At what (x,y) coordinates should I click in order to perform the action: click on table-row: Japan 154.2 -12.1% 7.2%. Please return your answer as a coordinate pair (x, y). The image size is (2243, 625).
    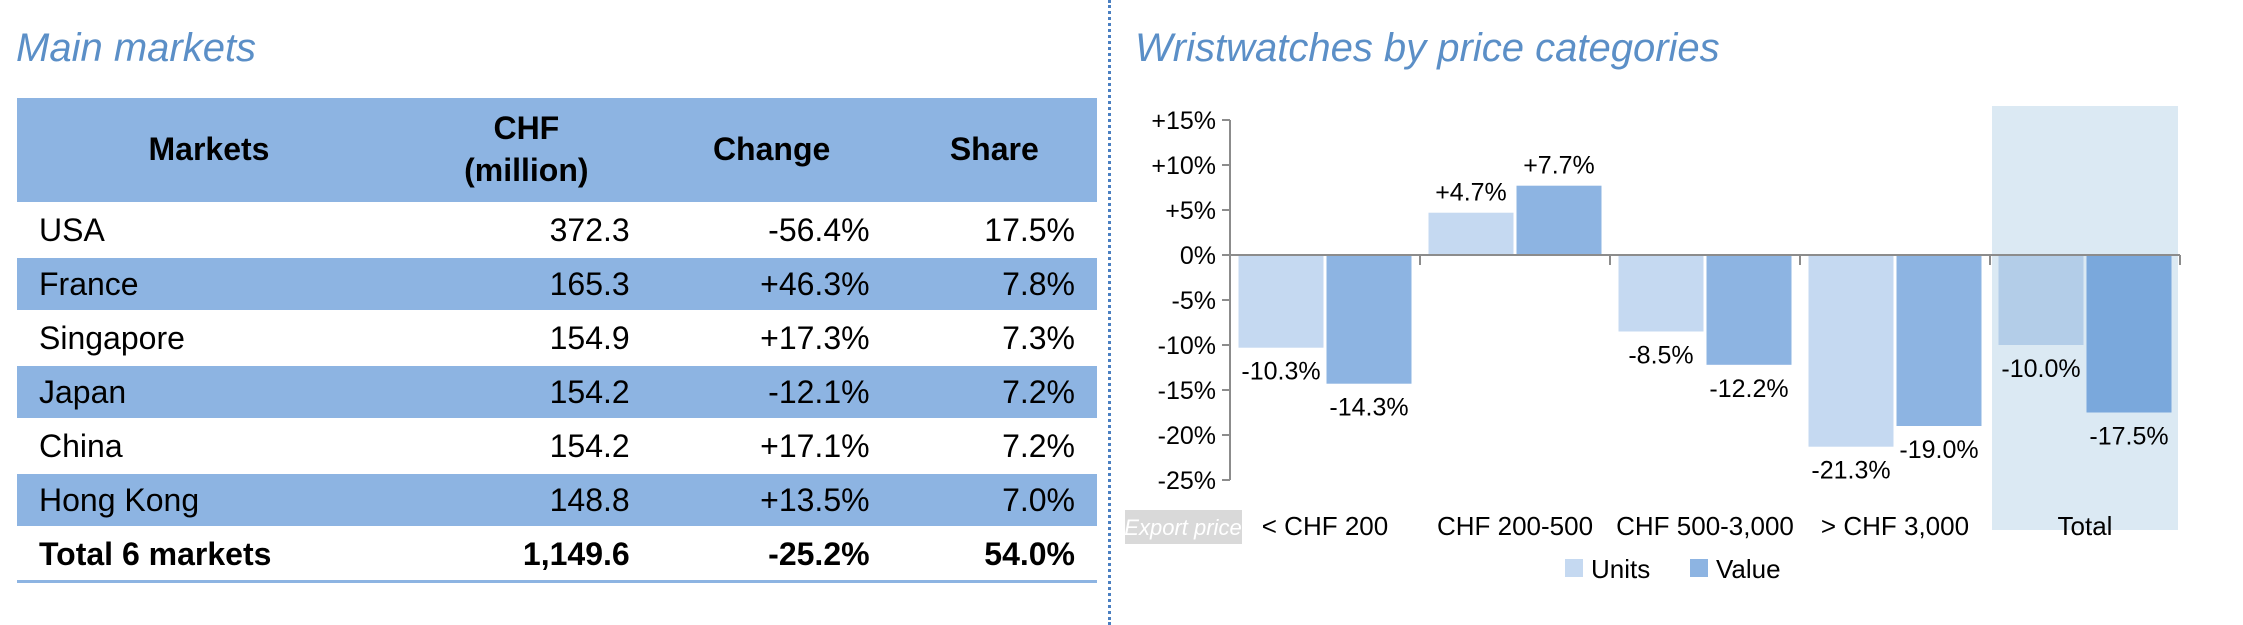
    Looking at the image, I should click on (557, 391).